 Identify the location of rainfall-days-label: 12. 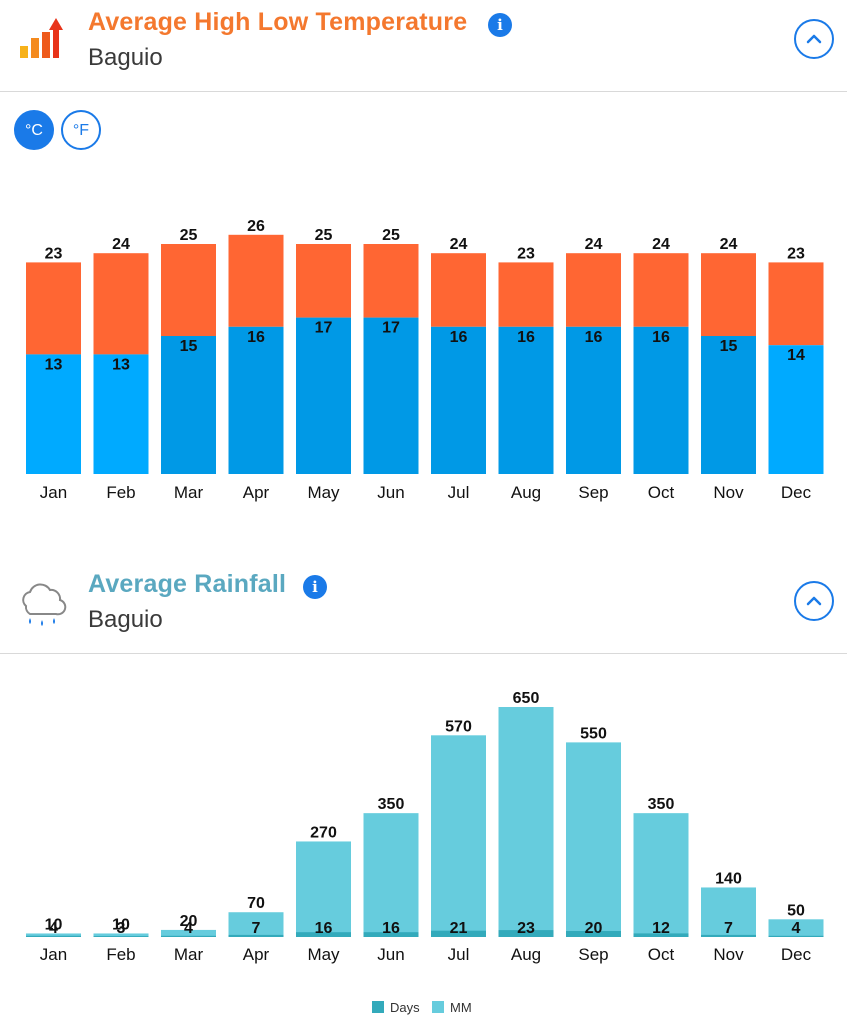
(661, 928).